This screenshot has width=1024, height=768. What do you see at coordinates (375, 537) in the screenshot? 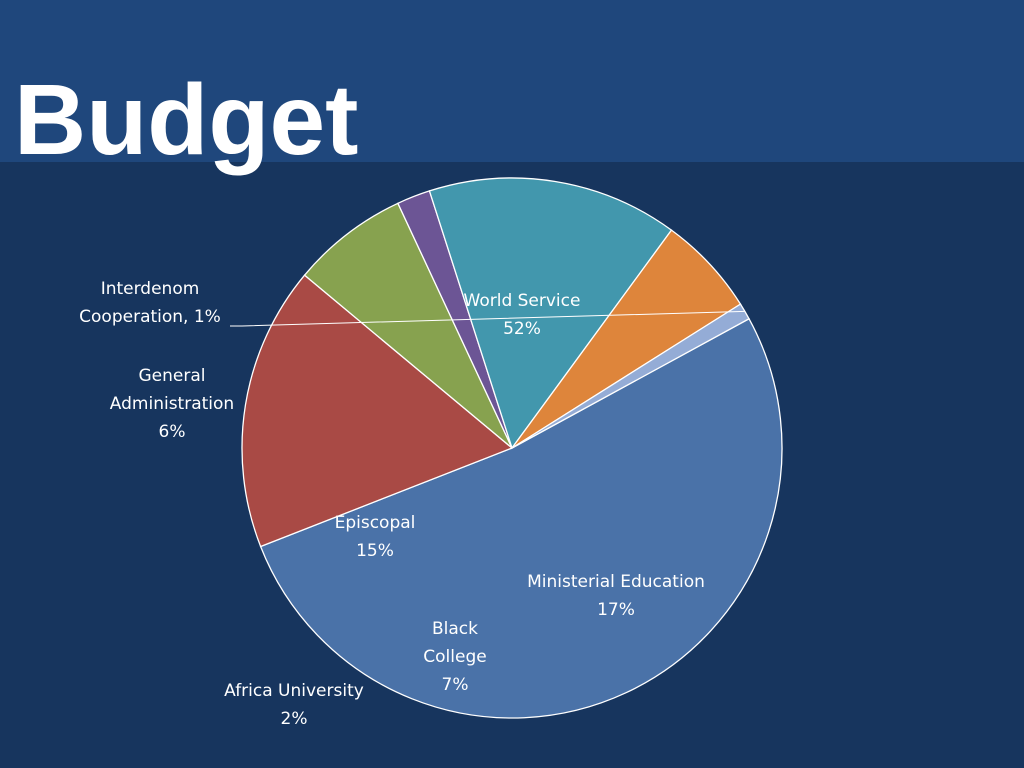
I see `pie-label-episcopal: Episcopal 15%` at bounding box center [375, 537].